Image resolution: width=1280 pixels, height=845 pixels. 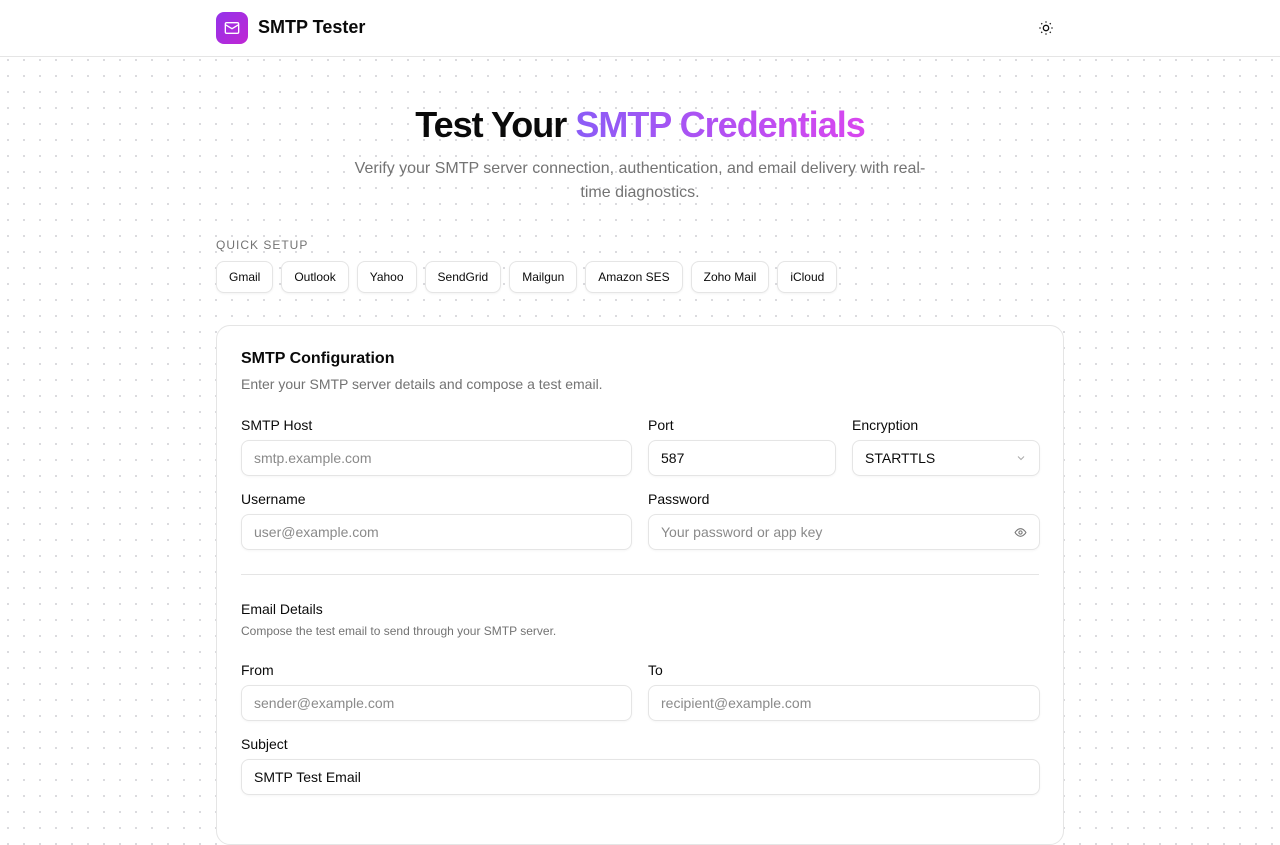 I want to click on host-placeholder: smtp.example.com, so click(x=313, y=458).